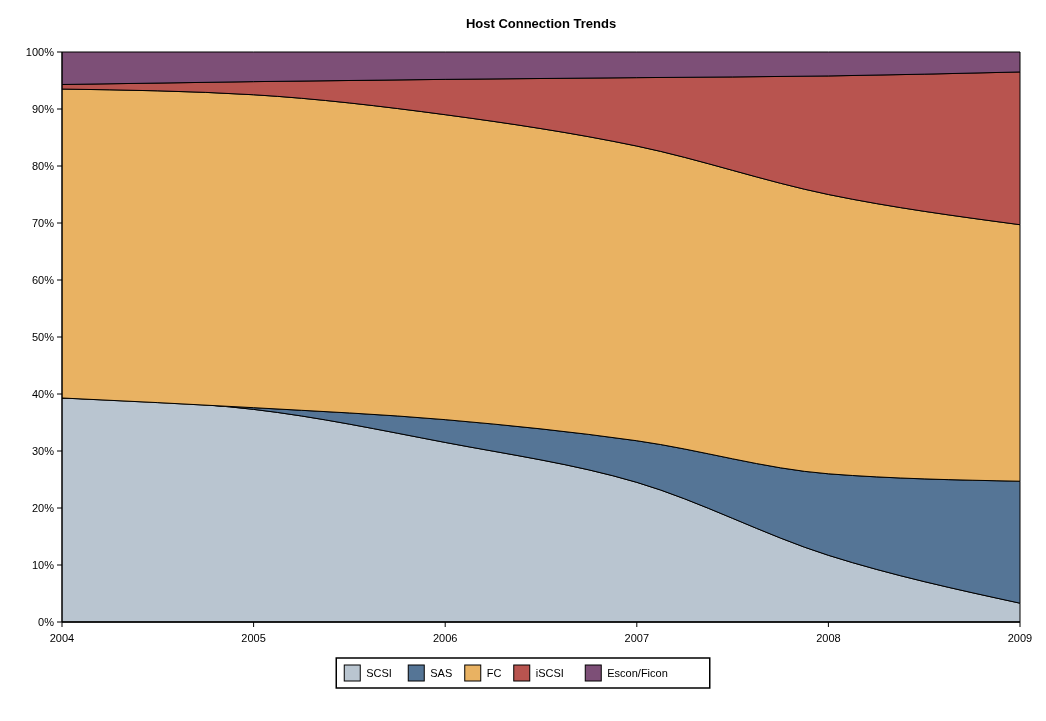 The image size is (1046, 721). I want to click on x-tick-label: 2005, so click(253, 638).